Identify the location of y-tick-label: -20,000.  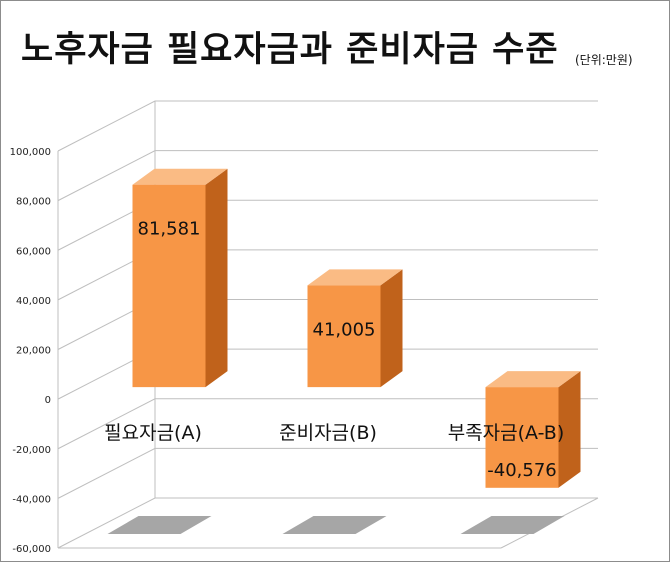
(31, 450).